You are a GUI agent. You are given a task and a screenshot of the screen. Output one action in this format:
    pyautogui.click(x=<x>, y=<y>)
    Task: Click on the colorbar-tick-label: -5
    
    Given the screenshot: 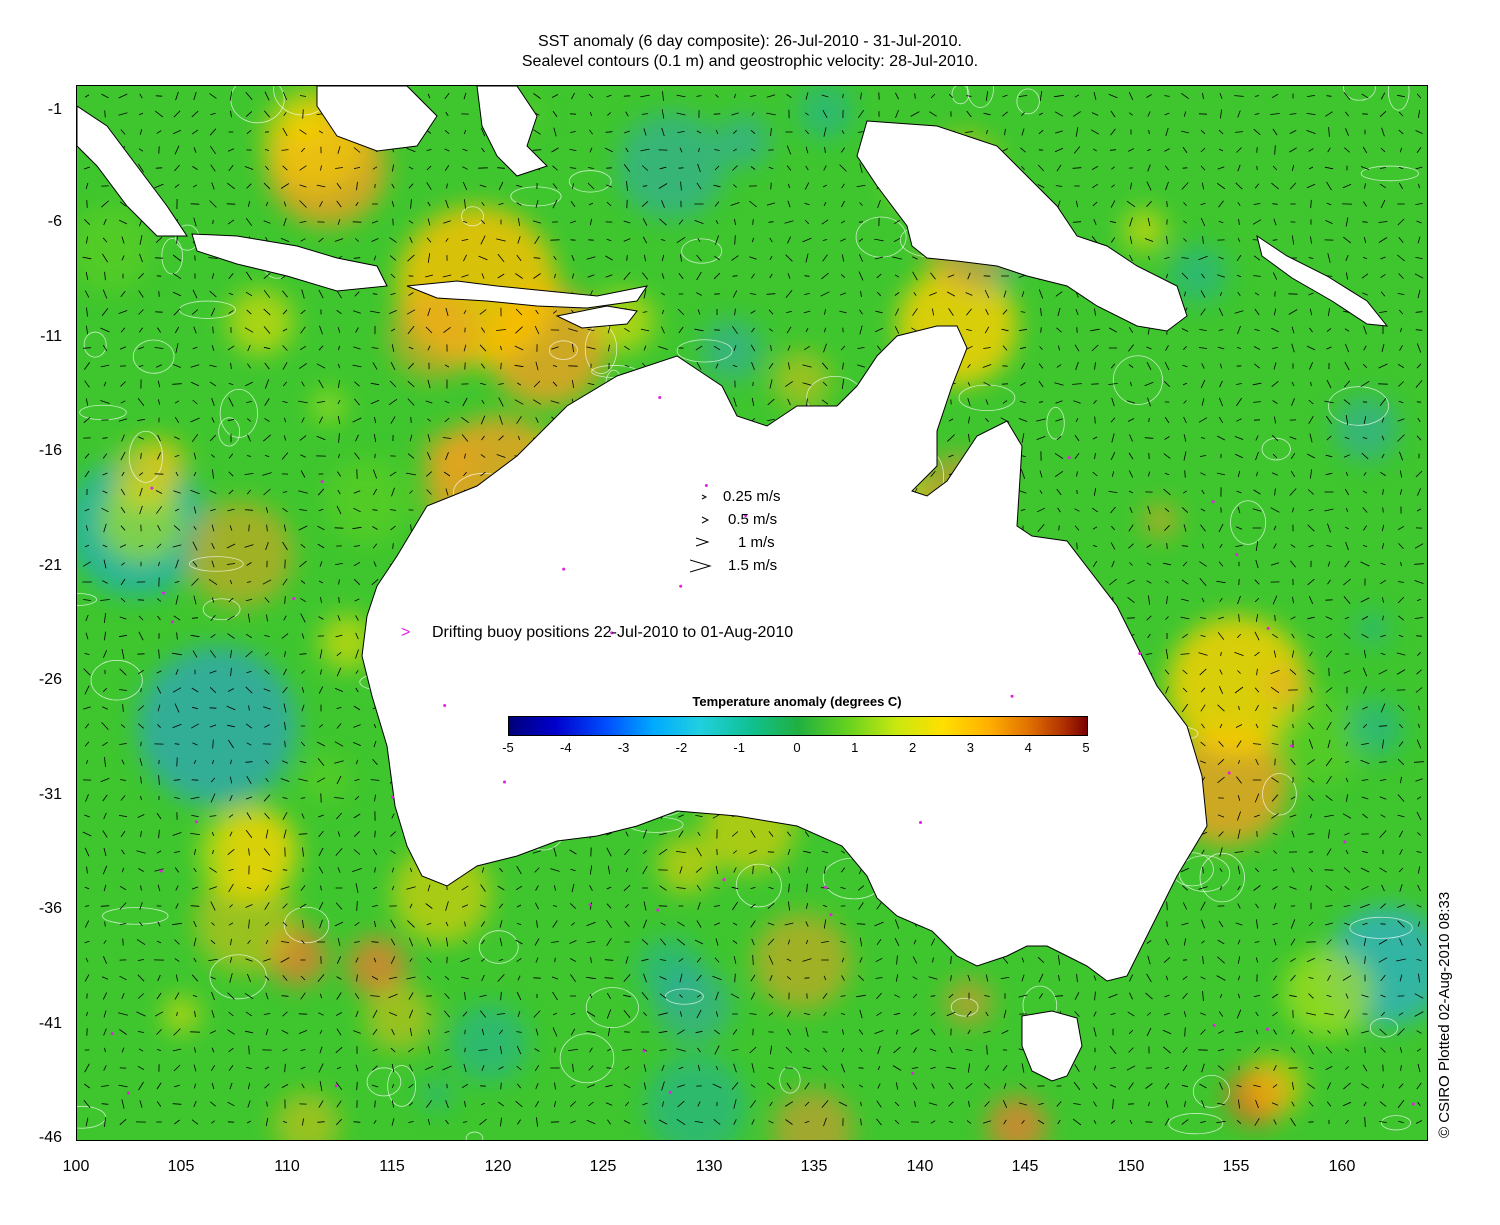 What is the action you would take?
    pyautogui.click(x=508, y=747)
    